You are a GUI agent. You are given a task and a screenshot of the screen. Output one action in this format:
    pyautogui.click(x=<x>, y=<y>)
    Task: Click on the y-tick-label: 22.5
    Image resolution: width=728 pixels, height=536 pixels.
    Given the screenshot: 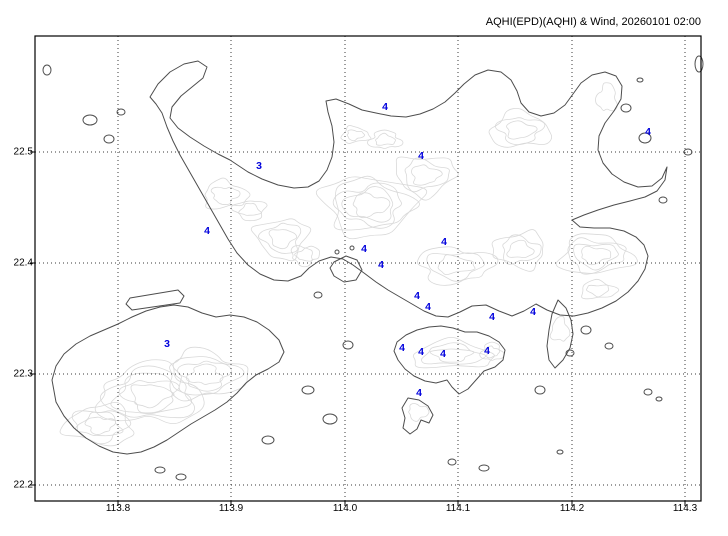 What is the action you would take?
    pyautogui.click(x=23, y=152)
    